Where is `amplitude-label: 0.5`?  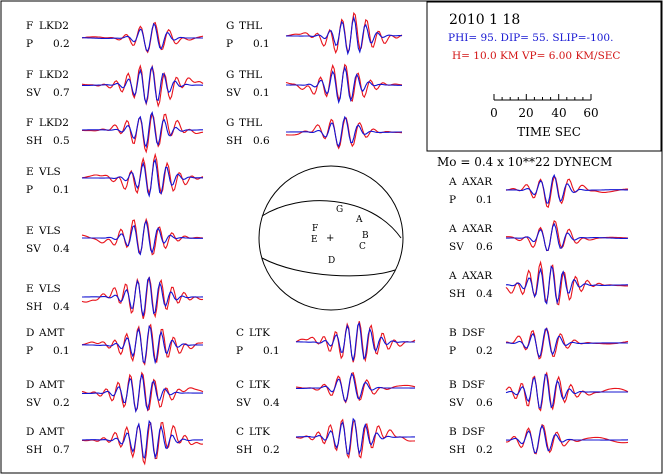
amplitude-label: 0.5 is located at coordinates (61, 141).